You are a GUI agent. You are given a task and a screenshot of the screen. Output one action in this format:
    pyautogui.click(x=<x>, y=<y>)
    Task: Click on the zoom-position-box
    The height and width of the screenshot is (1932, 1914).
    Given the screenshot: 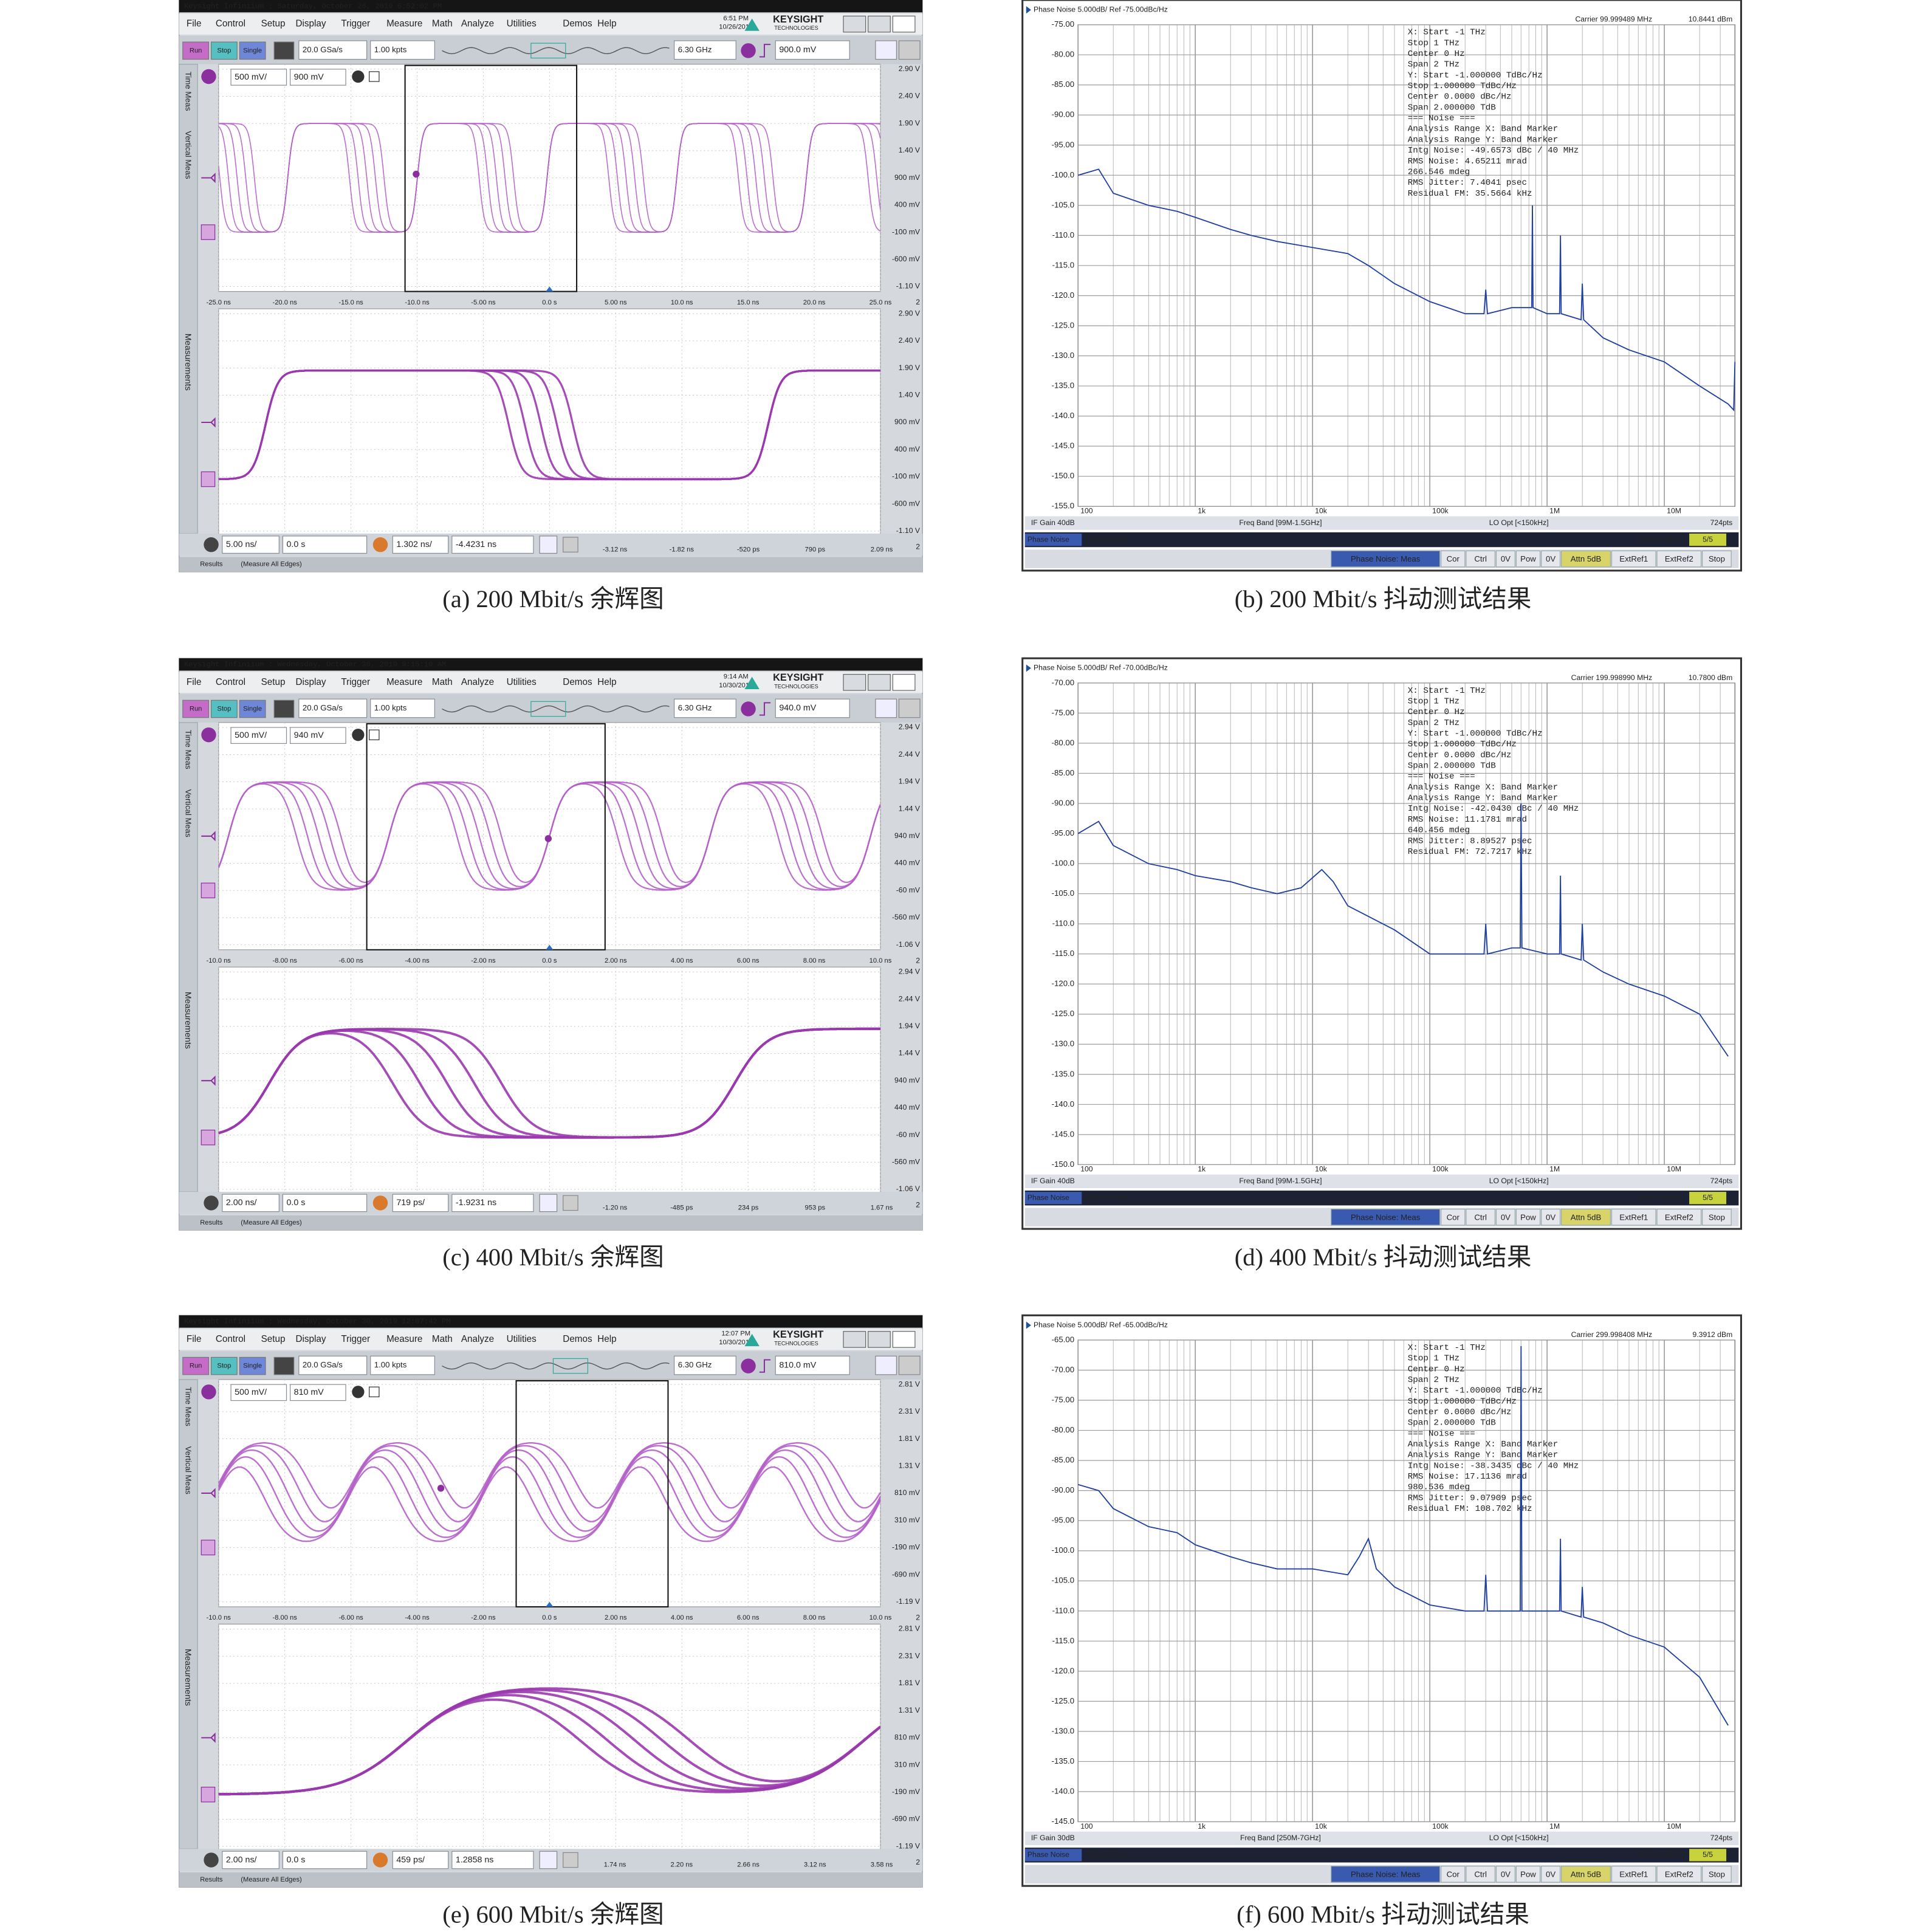 What is the action you would take?
    pyautogui.click(x=493, y=544)
    